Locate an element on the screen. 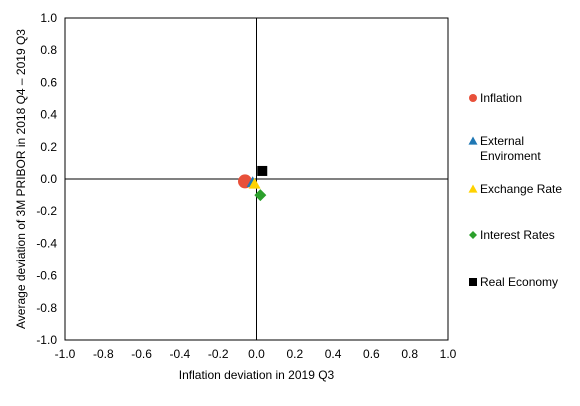 This screenshot has width=580, height=406. x-tick-label: -0.6 is located at coordinates (141, 354).